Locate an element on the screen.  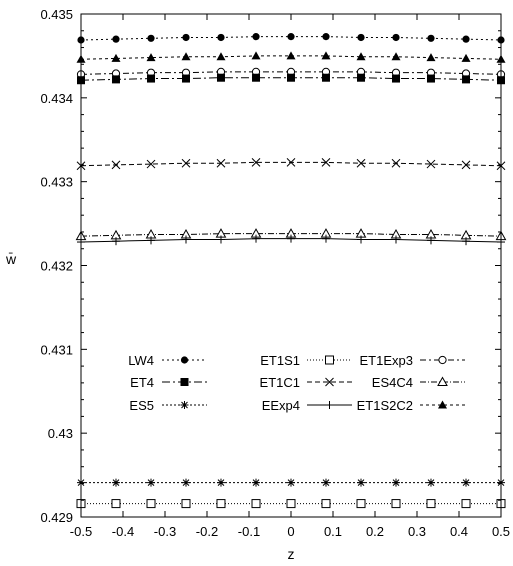
x-tick-label: 0.4 is located at coordinates (459, 531).